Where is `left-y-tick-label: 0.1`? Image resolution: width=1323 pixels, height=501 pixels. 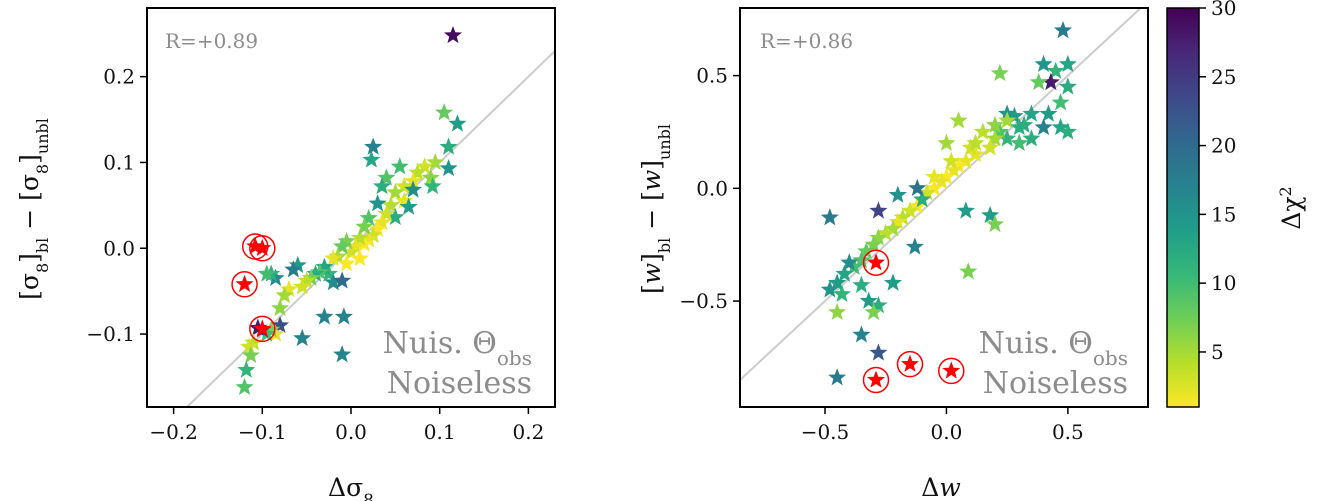 left-y-tick-label: 0.1 is located at coordinates (119, 162).